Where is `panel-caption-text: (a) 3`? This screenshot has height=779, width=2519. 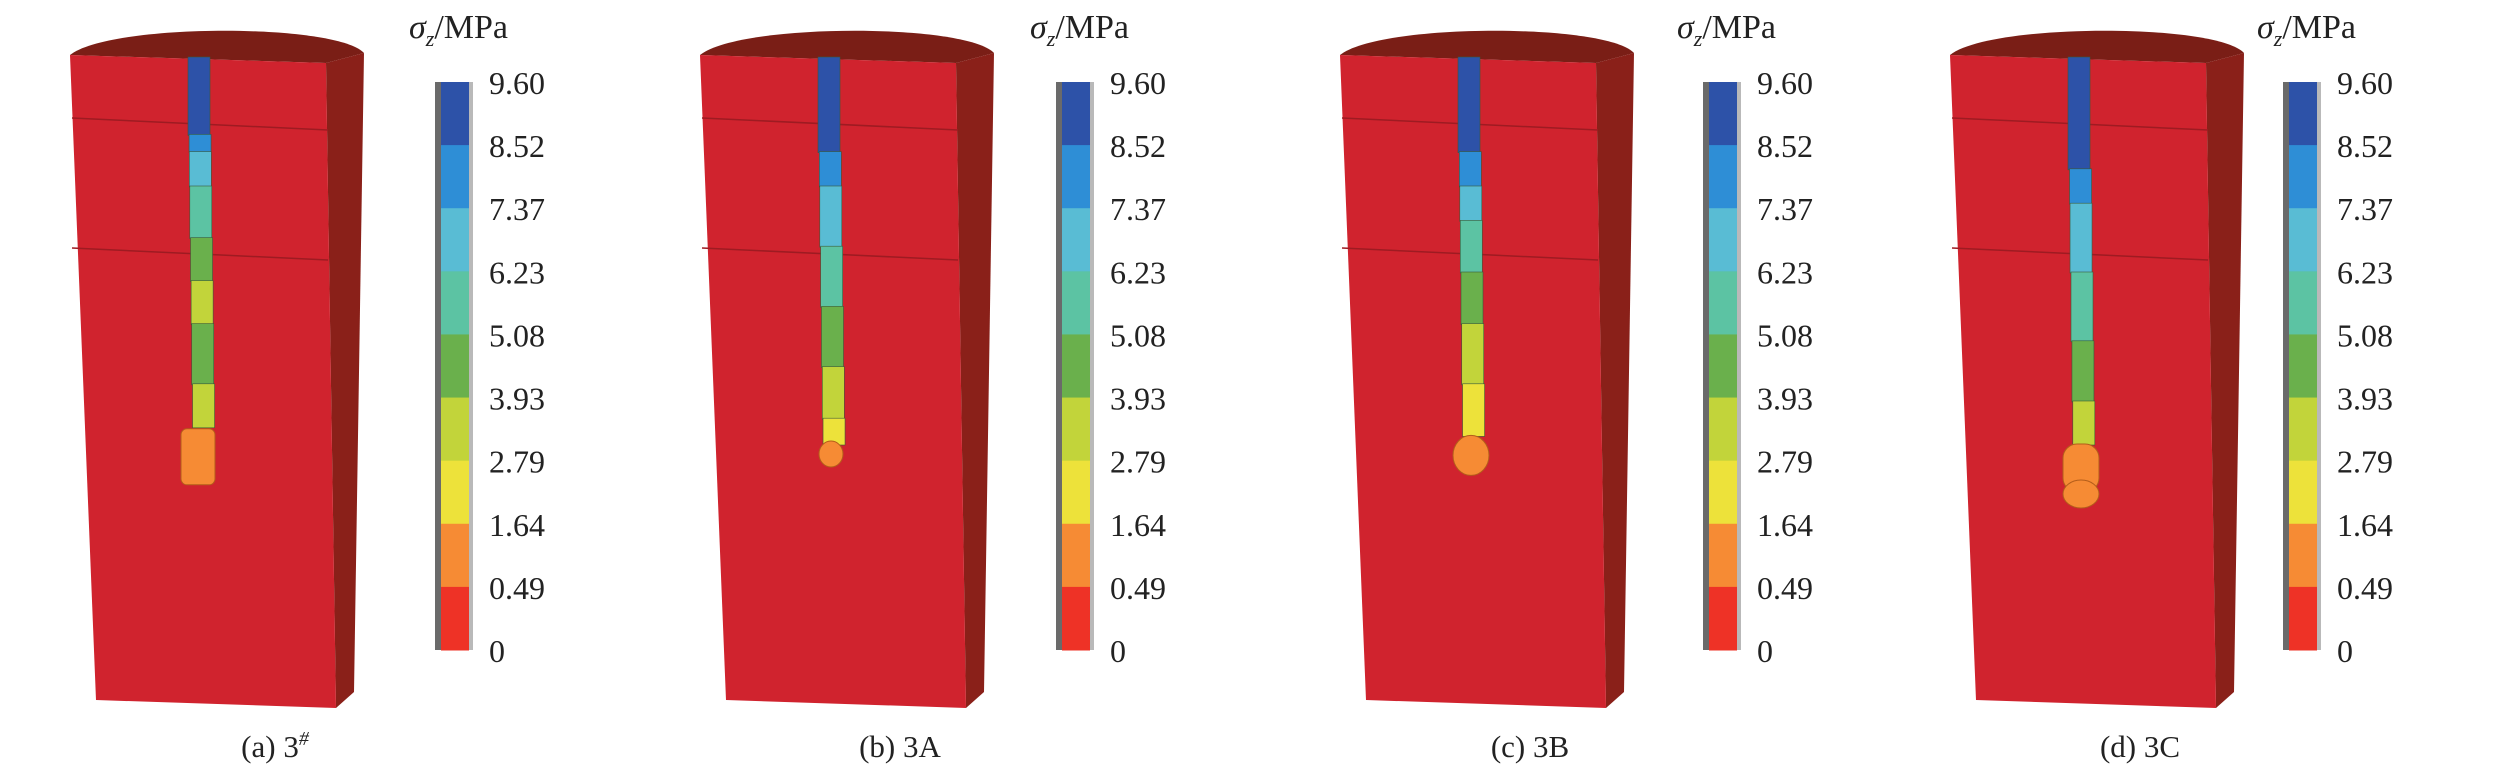 panel-caption-text: (a) 3 is located at coordinates (270, 746).